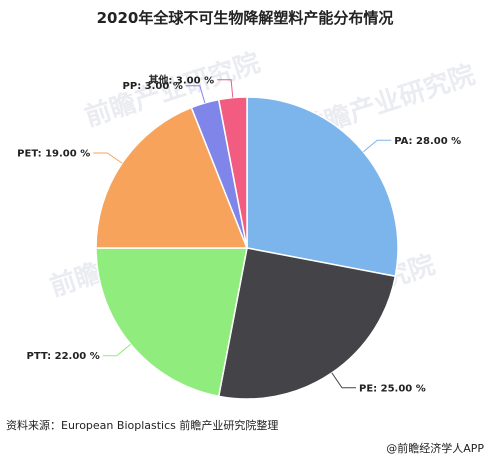 The width and height of the screenshot is (490, 460). What do you see at coordinates (181, 79) in the screenshot?
I see `data-label: 其他: 3.00 %` at bounding box center [181, 79].